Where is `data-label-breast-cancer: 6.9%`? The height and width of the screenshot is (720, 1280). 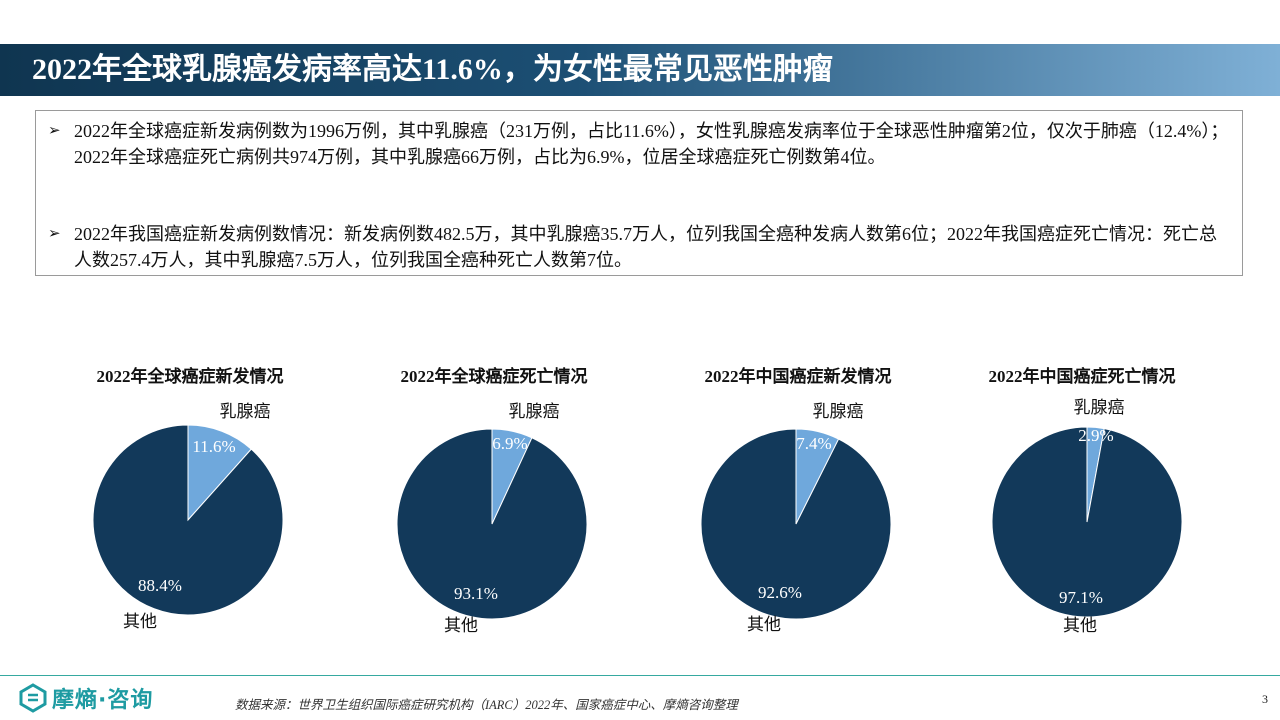 data-label-breast-cancer: 6.9% is located at coordinates (509, 443).